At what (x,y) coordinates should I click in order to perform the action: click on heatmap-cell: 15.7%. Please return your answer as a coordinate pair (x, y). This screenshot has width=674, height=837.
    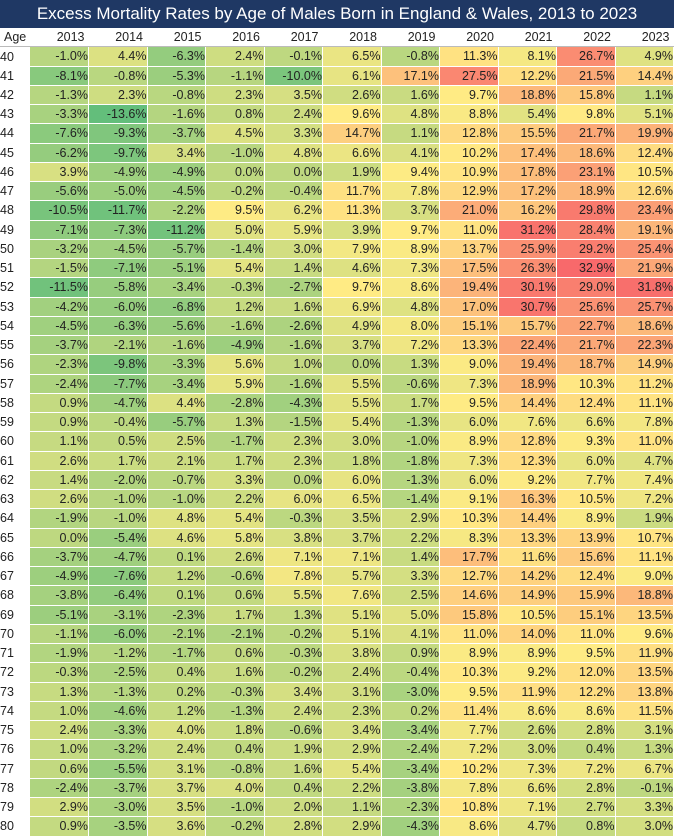
    Looking at the image, I should click on (527, 326).